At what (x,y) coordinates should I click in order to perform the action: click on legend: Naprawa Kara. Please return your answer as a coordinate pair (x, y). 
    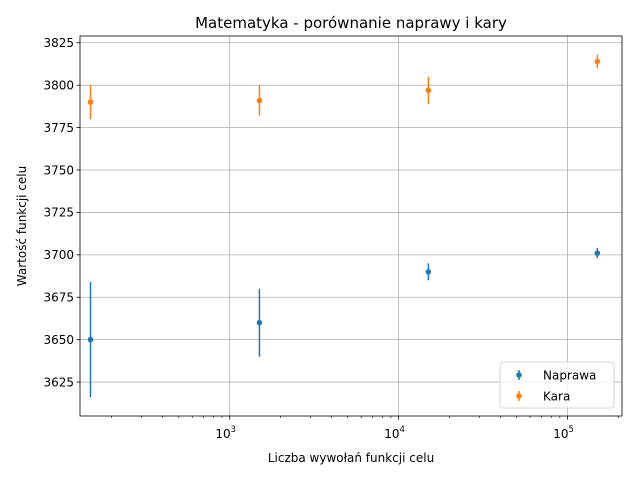
    Looking at the image, I should click on (557, 385).